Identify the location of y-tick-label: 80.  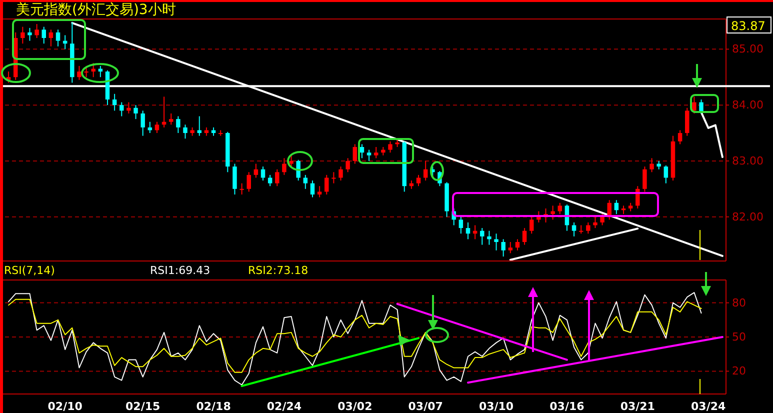
(739, 303).